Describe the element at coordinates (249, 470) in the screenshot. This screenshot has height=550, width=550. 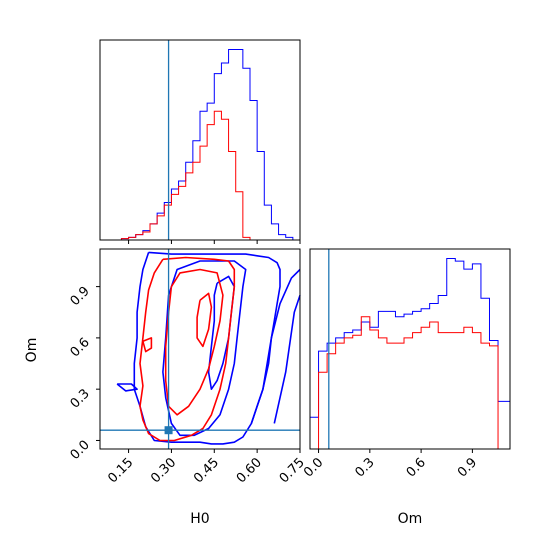
I see `h0-tick-label: 0.60` at that location.